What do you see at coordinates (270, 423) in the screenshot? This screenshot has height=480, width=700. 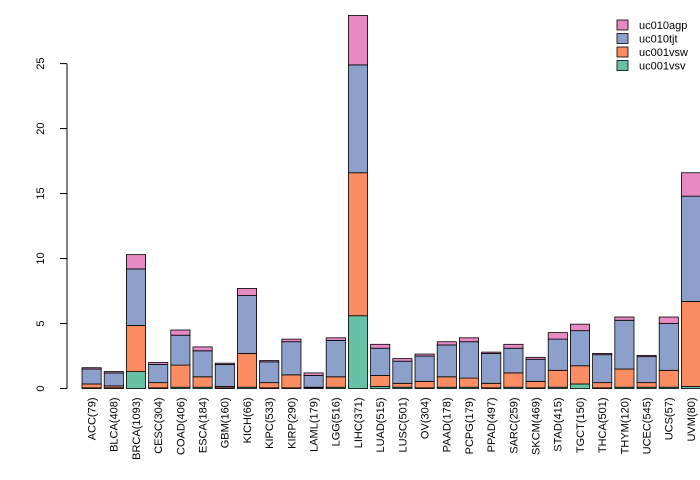 I see `x-tick-label: KIPC(533)` at bounding box center [270, 423].